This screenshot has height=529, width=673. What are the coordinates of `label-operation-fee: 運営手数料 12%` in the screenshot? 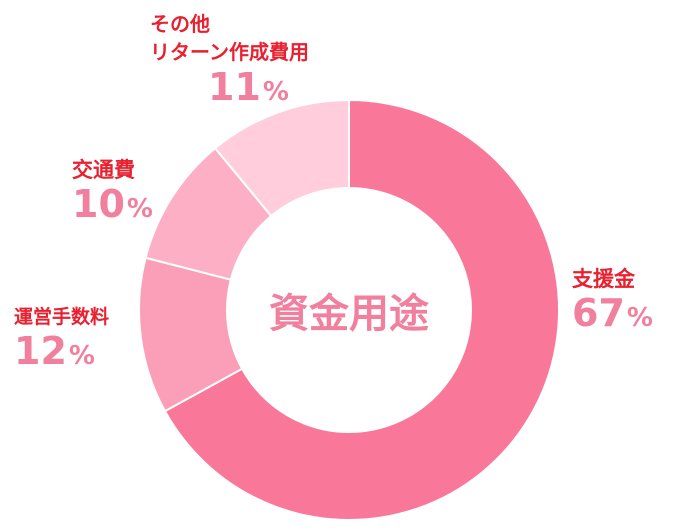 It's located at (61, 340).